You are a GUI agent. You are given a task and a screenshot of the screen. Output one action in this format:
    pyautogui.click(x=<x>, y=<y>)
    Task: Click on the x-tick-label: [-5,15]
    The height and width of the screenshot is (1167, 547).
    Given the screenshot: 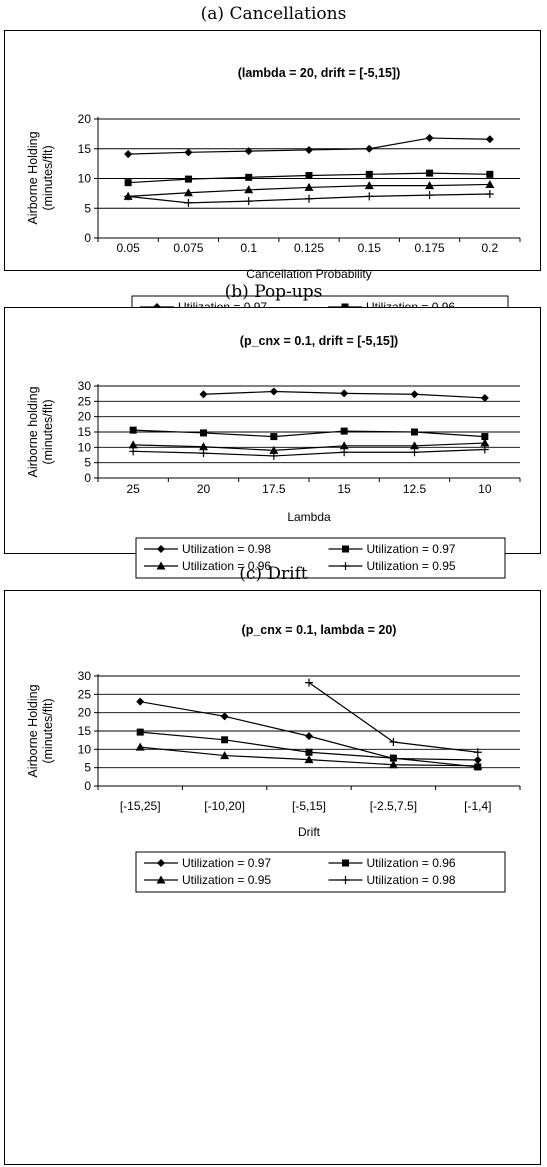 What is the action you would take?
    pyautogui.click(x=309, y=806)
    